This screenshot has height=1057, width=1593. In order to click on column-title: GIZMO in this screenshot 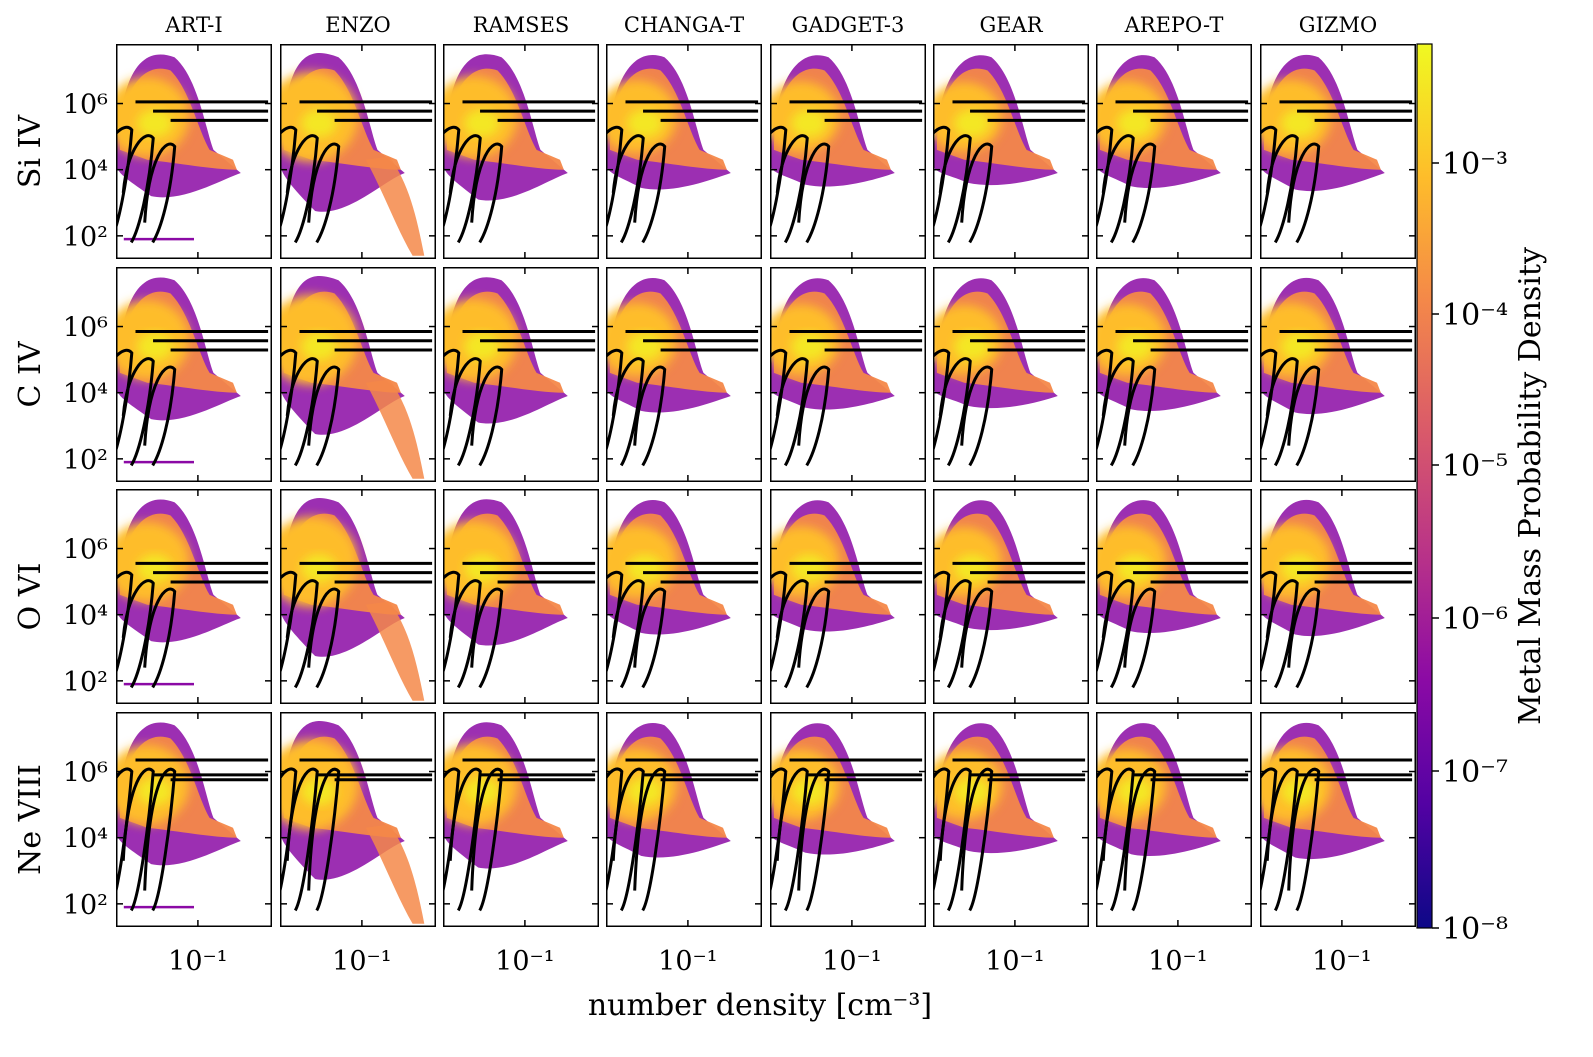, I will do `click(1338, 25)`.